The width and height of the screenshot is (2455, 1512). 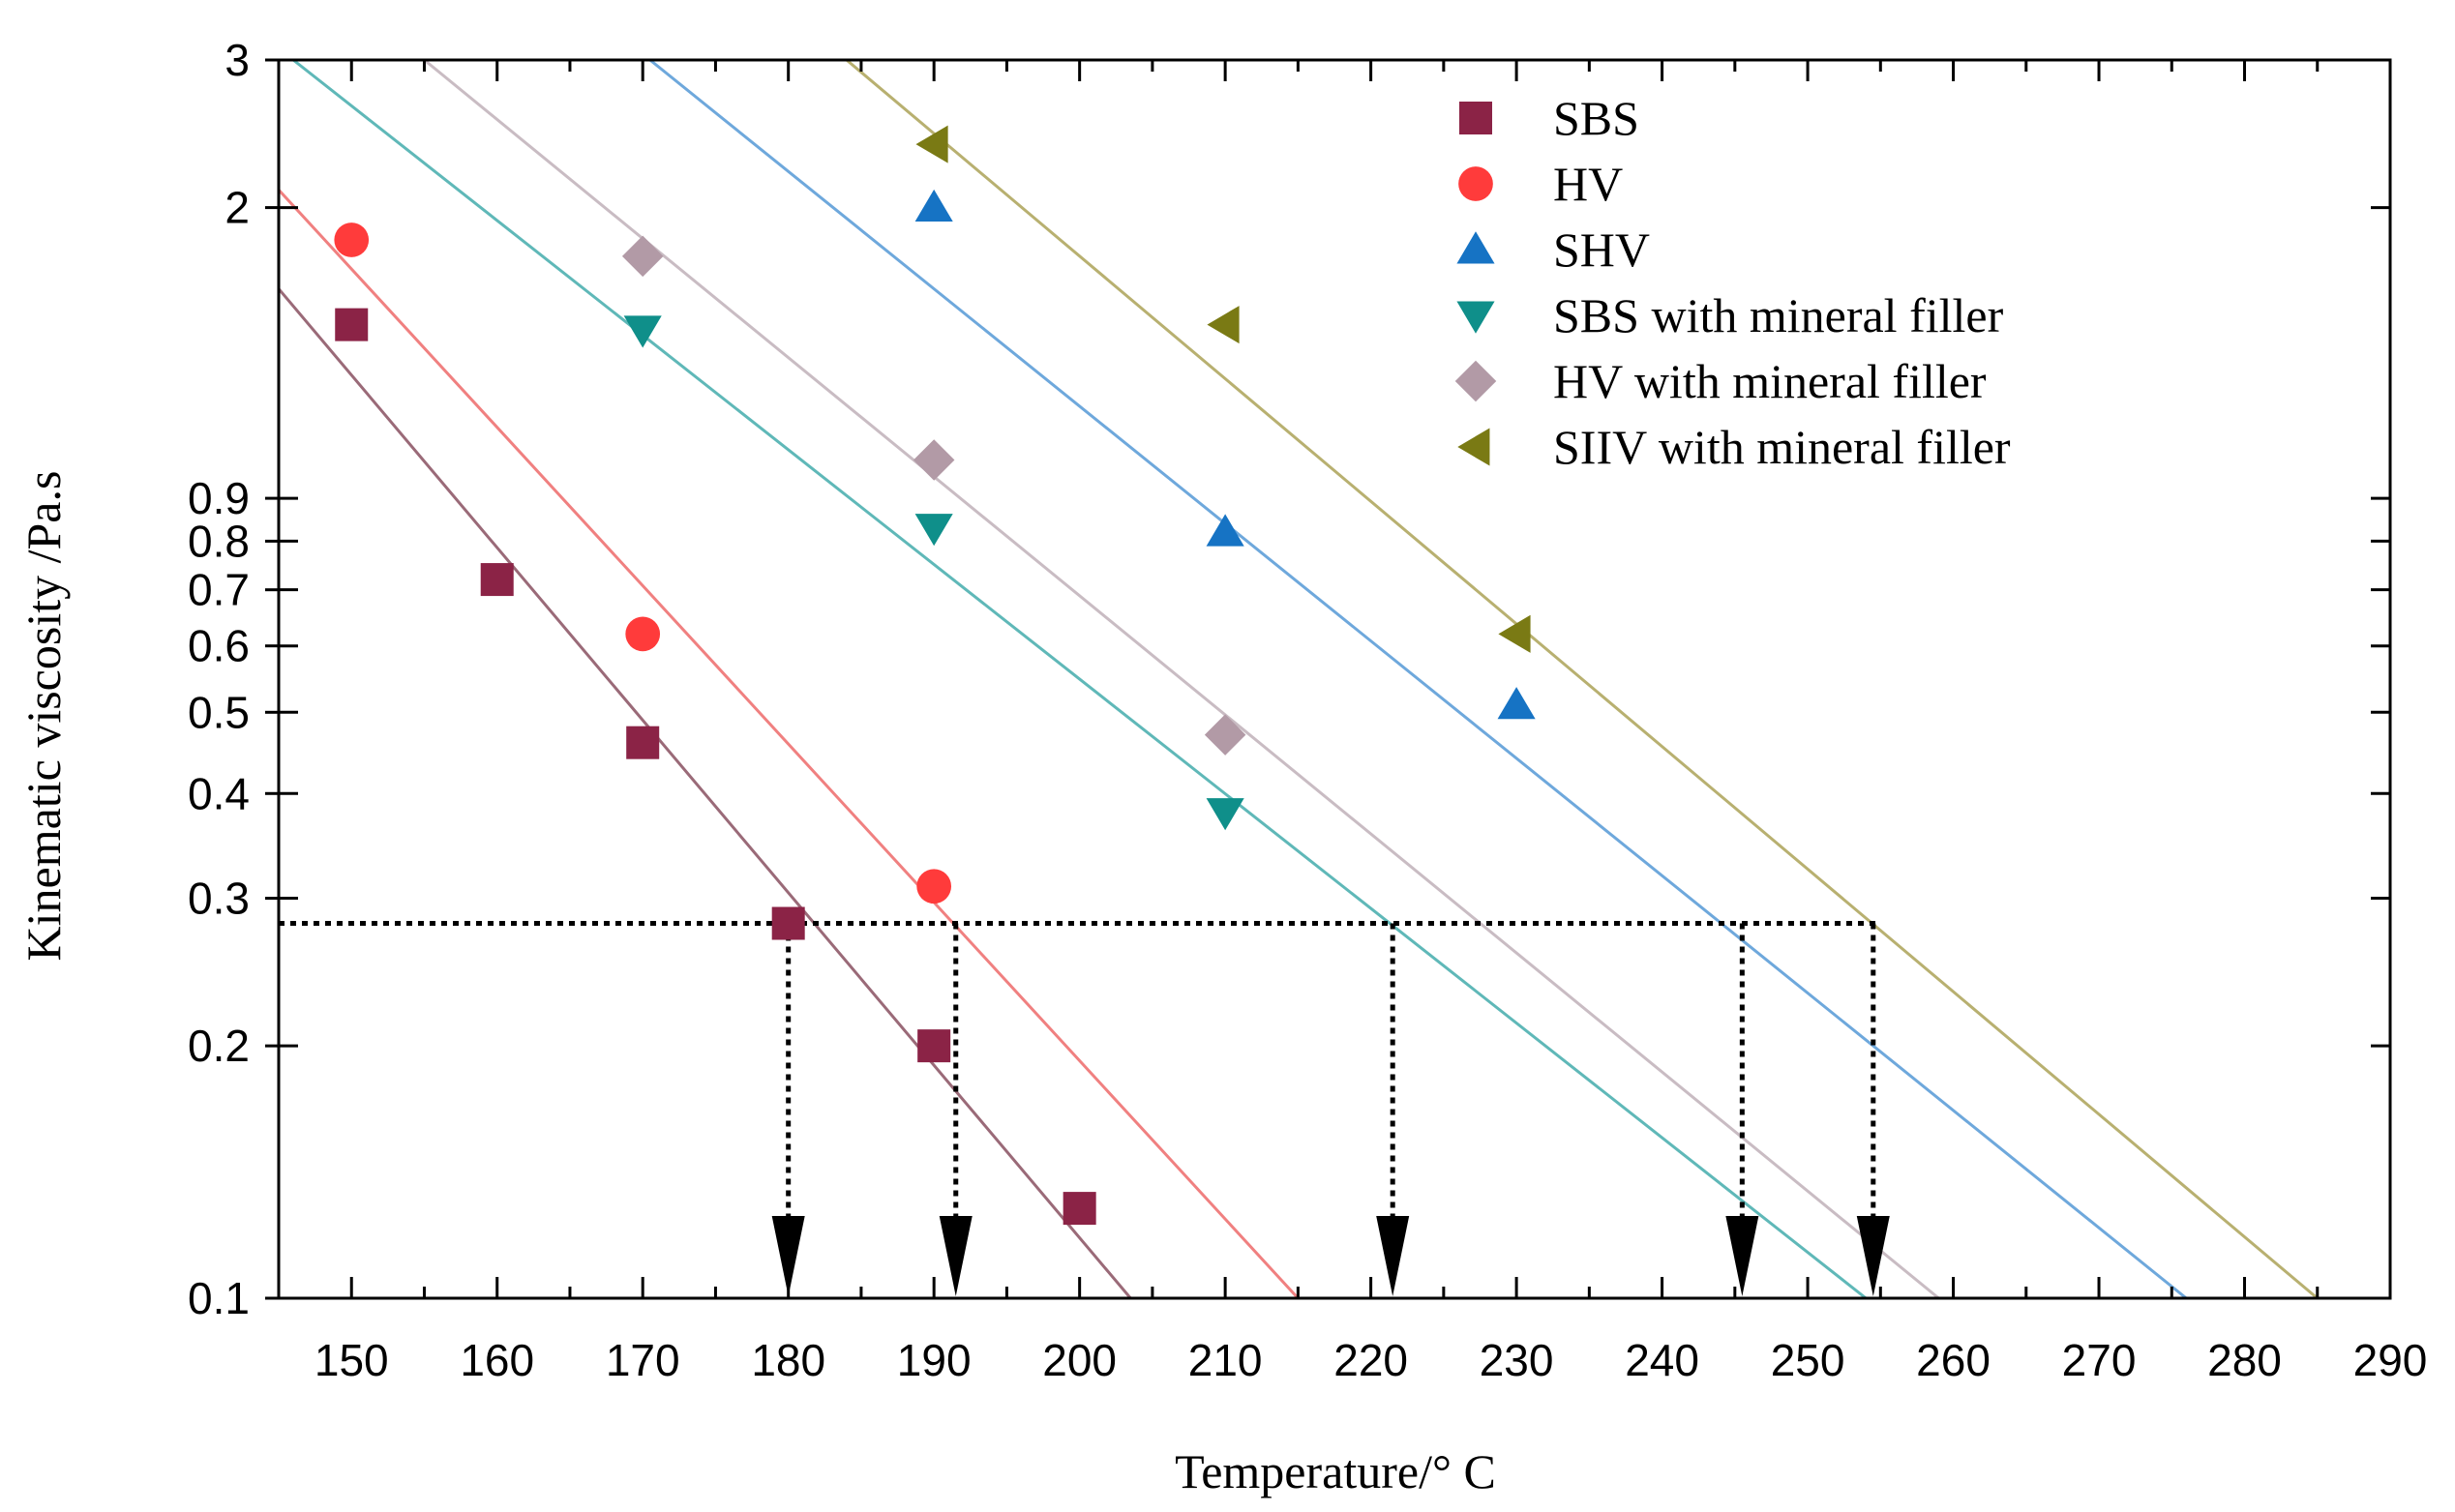 What do you see at coordinates (219, 590) in the screenshot?
I see `y-tick-label-0.7: 0.7` at bounding box center [219, 590].